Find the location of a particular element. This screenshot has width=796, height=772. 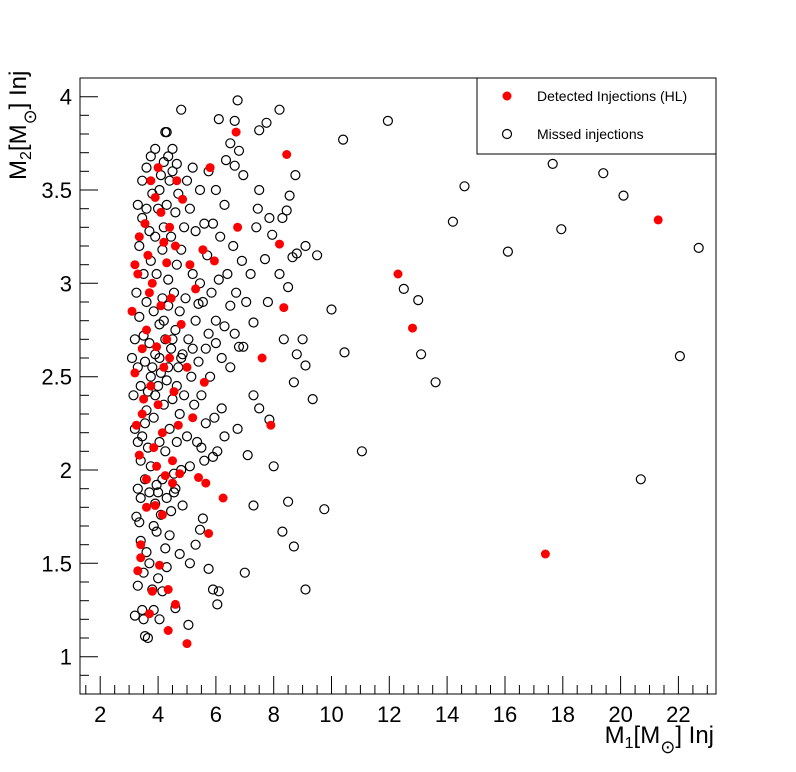

y-tick-label: 3.5 is located at coordinates (56, 190).